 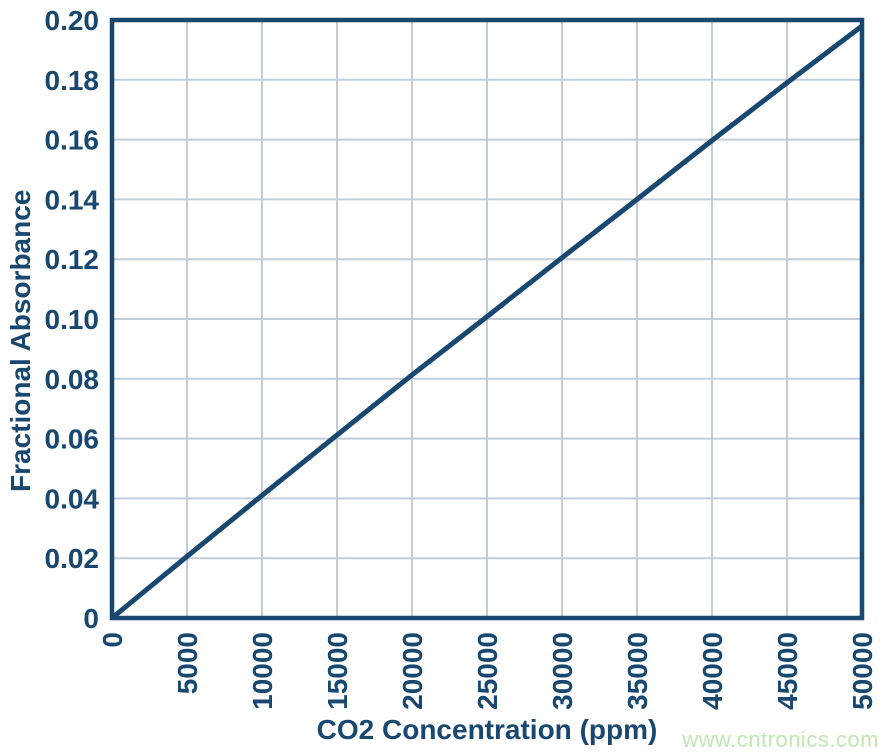 I want to click on y-tick-label: 0.20, so click(x=72, y=20).